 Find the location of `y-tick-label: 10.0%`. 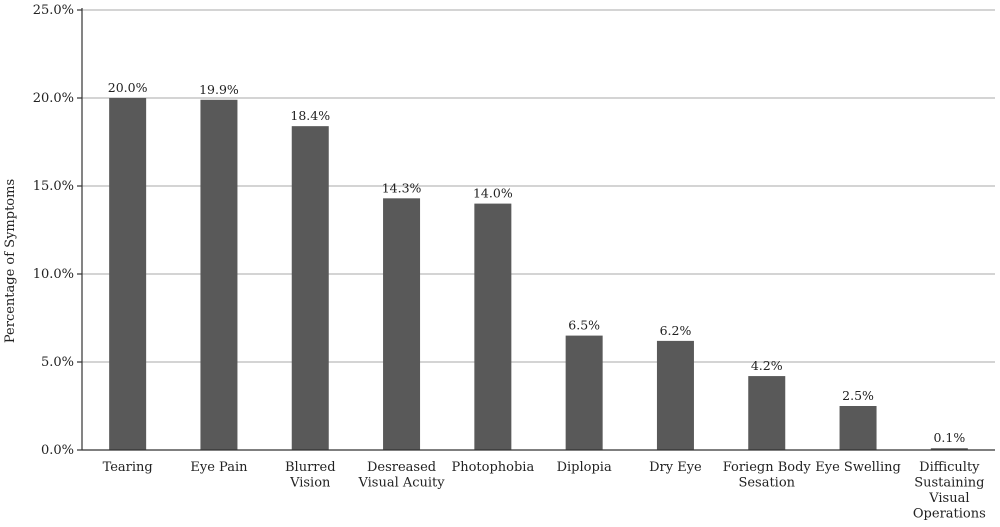

y-tick-label: 10.0% is located at coordinates (53, 274).